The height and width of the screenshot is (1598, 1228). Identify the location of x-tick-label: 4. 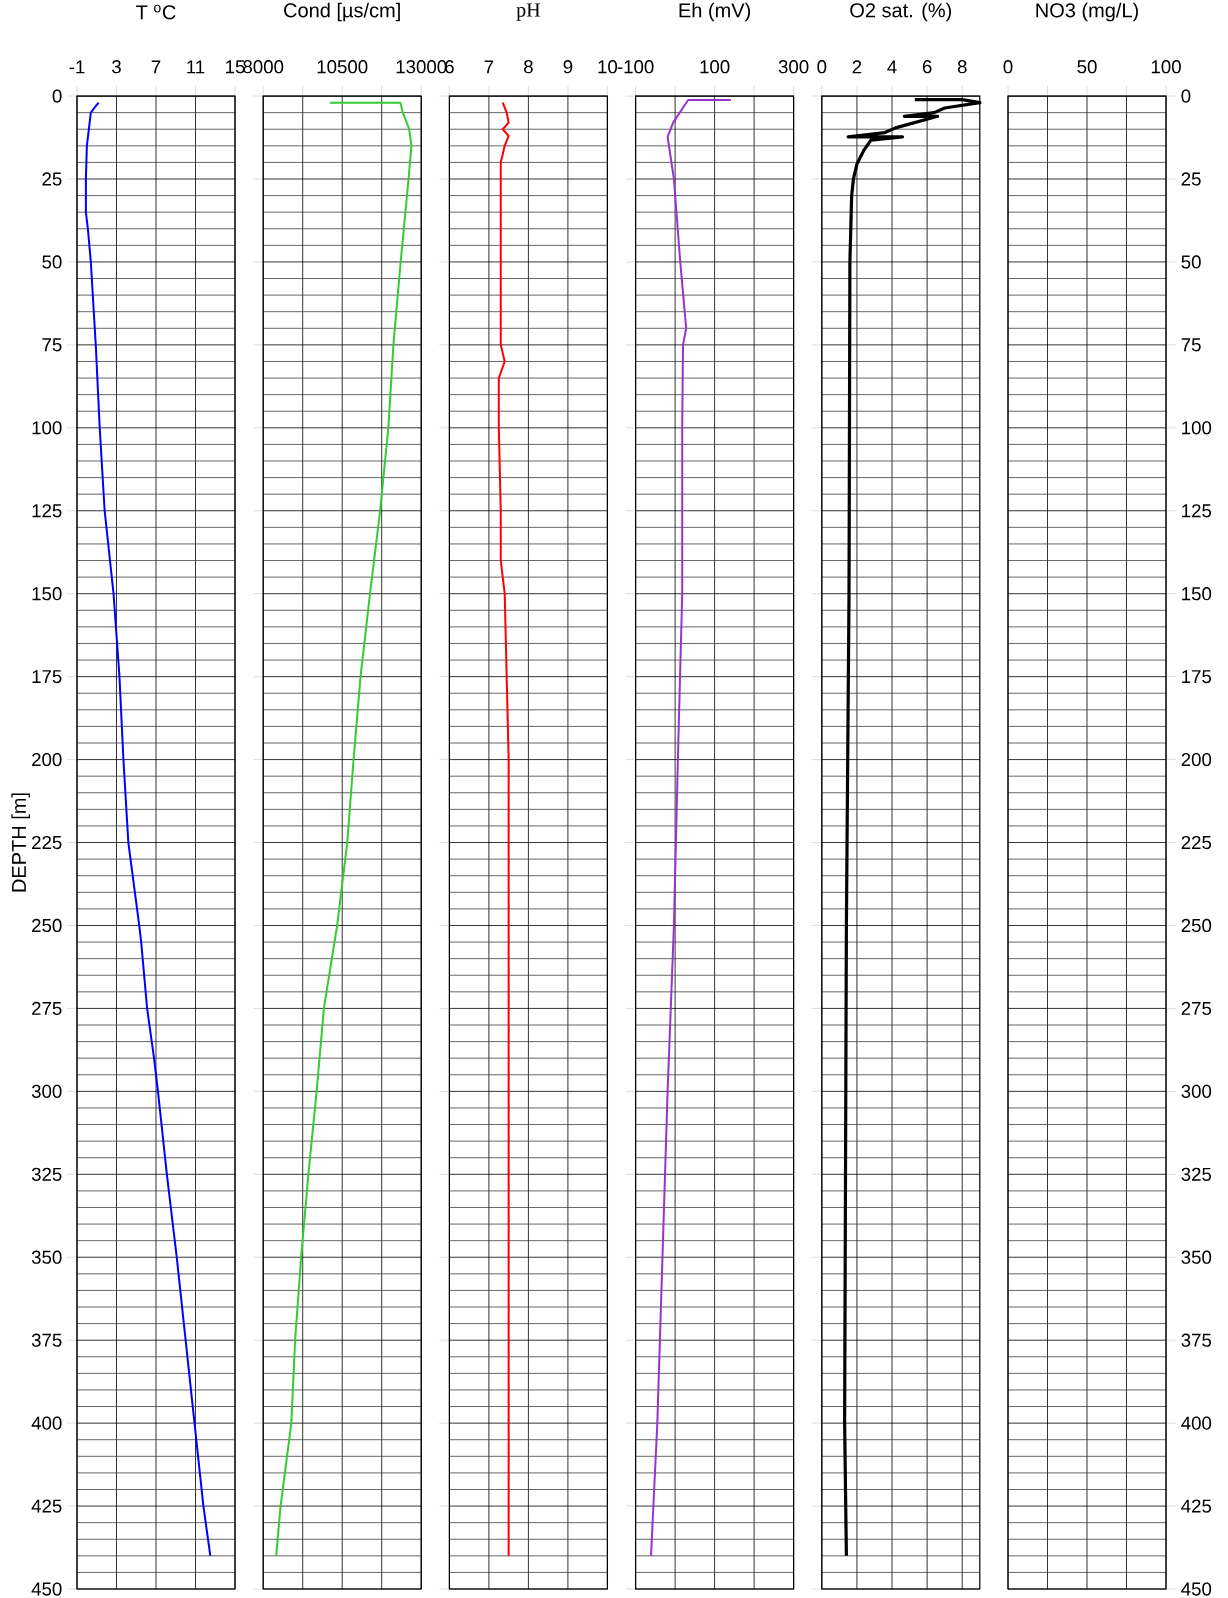
(892, 67).